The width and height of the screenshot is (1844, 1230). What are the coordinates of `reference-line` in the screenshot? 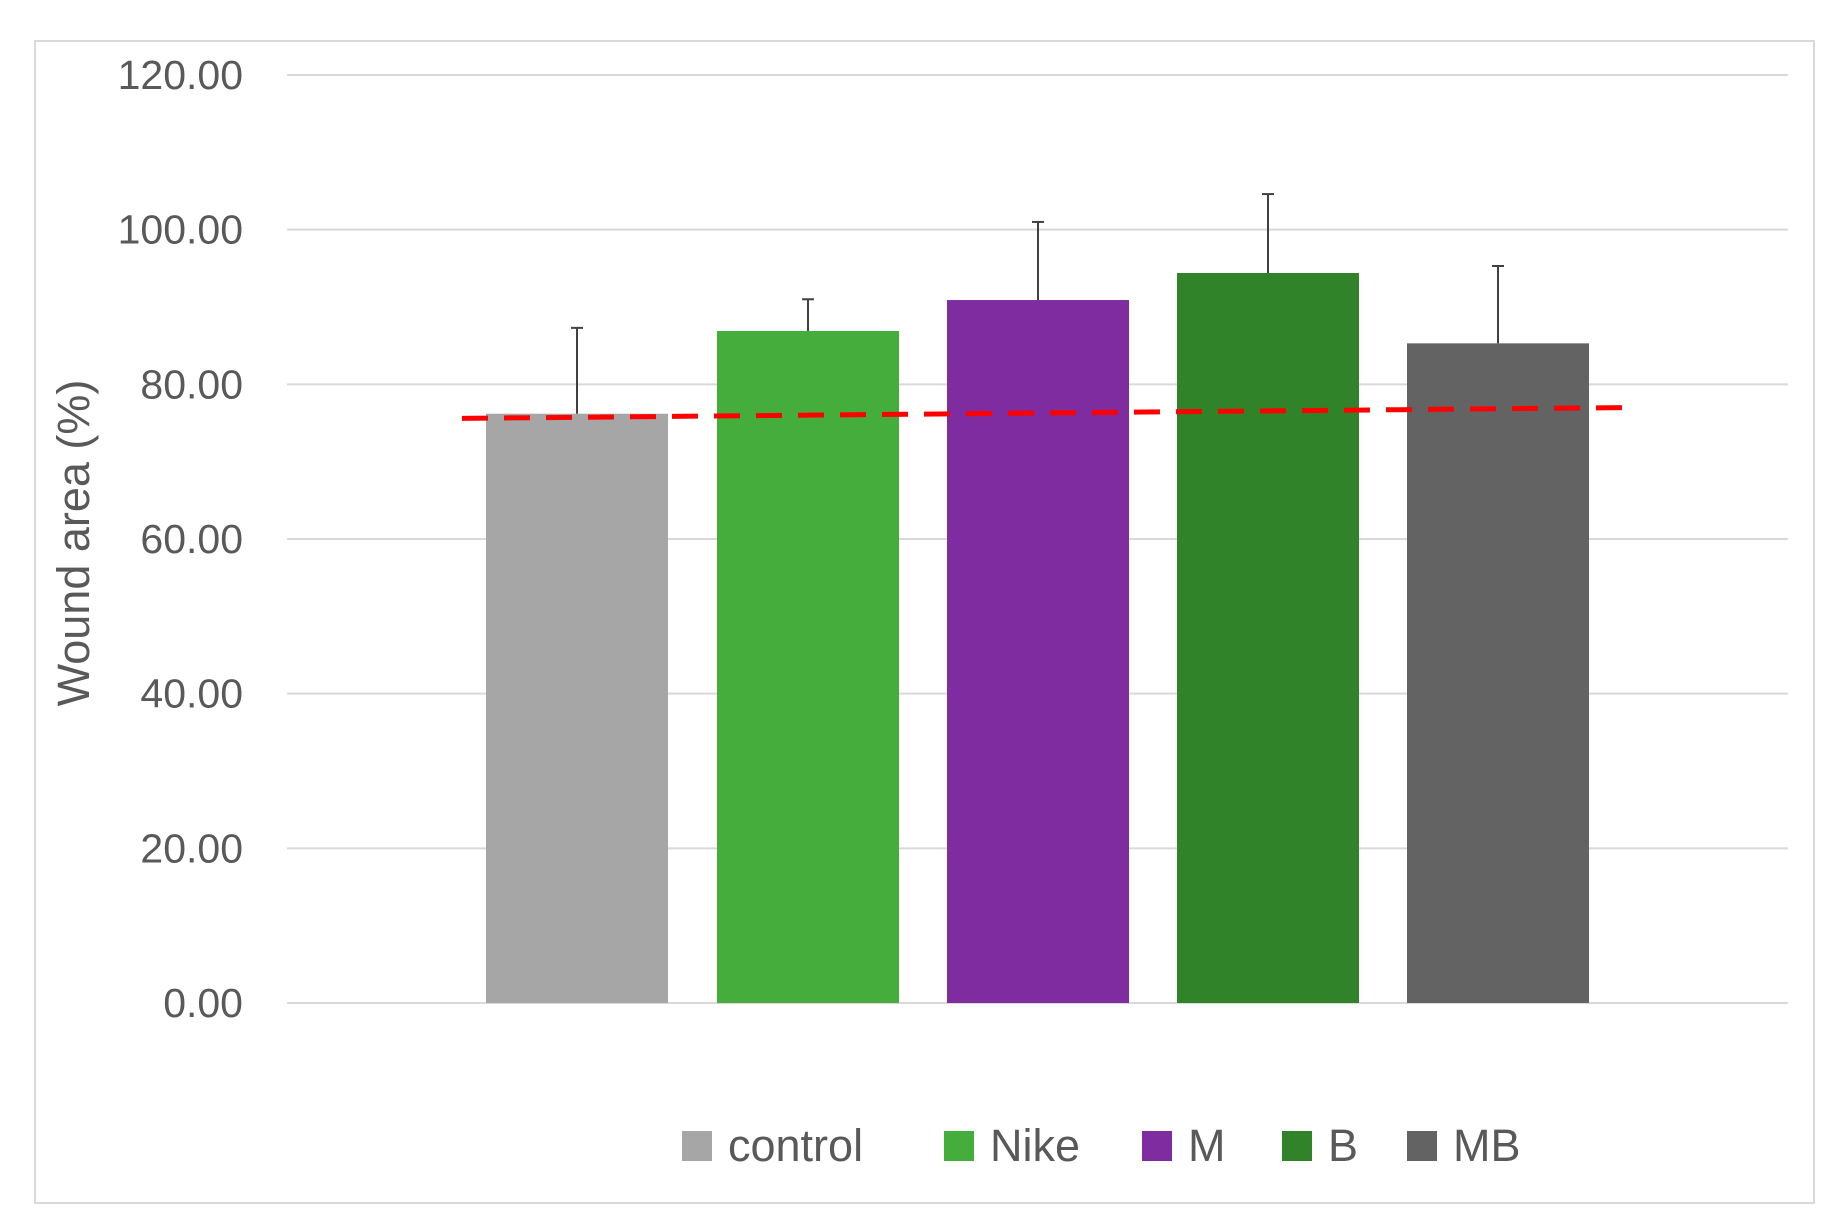 It's located at (1047, 413).